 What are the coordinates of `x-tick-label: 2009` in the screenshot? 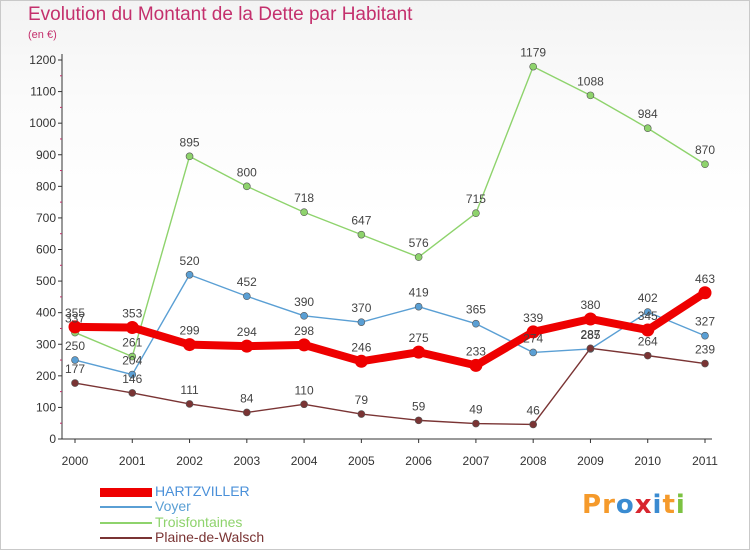 It's located at (590, 461).